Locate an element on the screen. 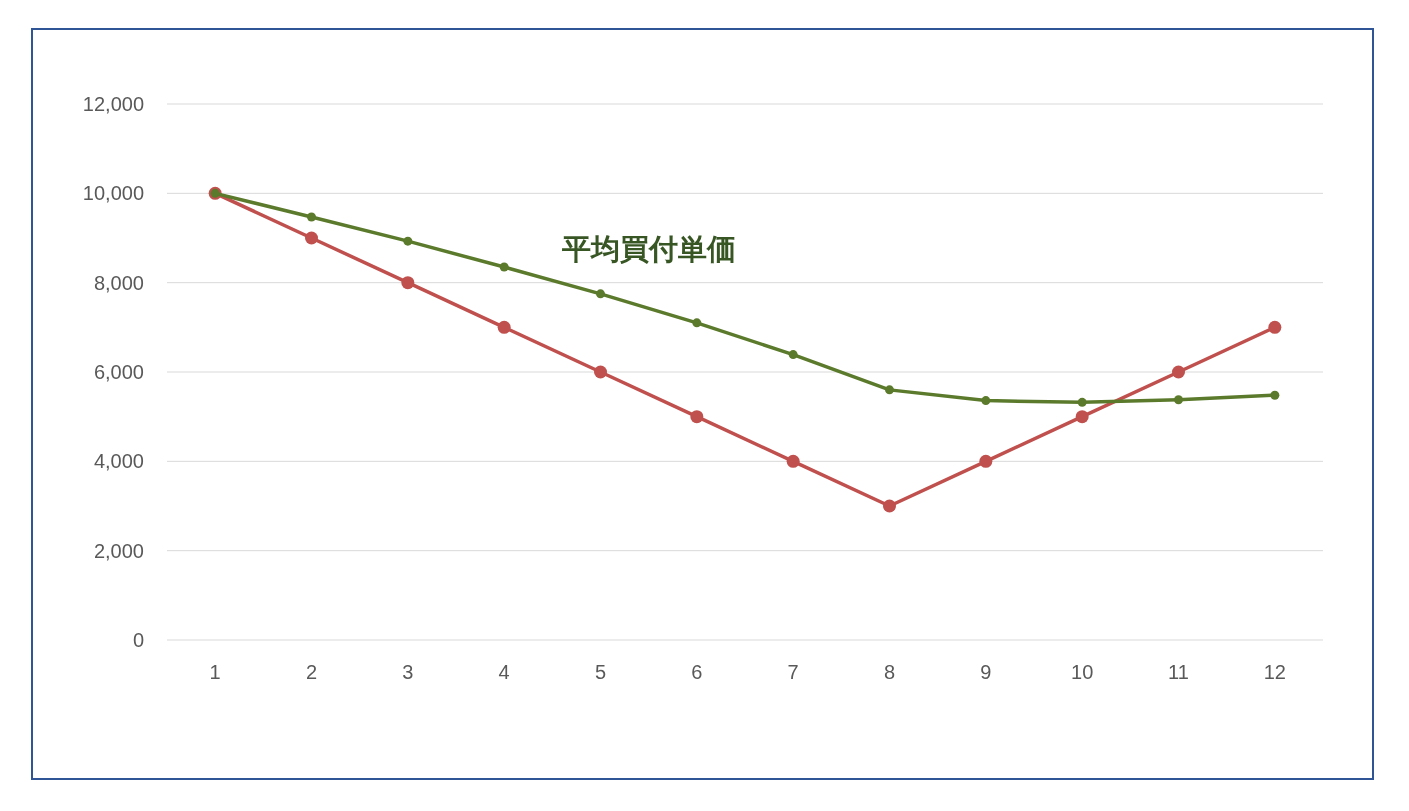 This screenshot has width=1409, height=811. y-tick-label: 4,000 is located at coordinates (118, 461).